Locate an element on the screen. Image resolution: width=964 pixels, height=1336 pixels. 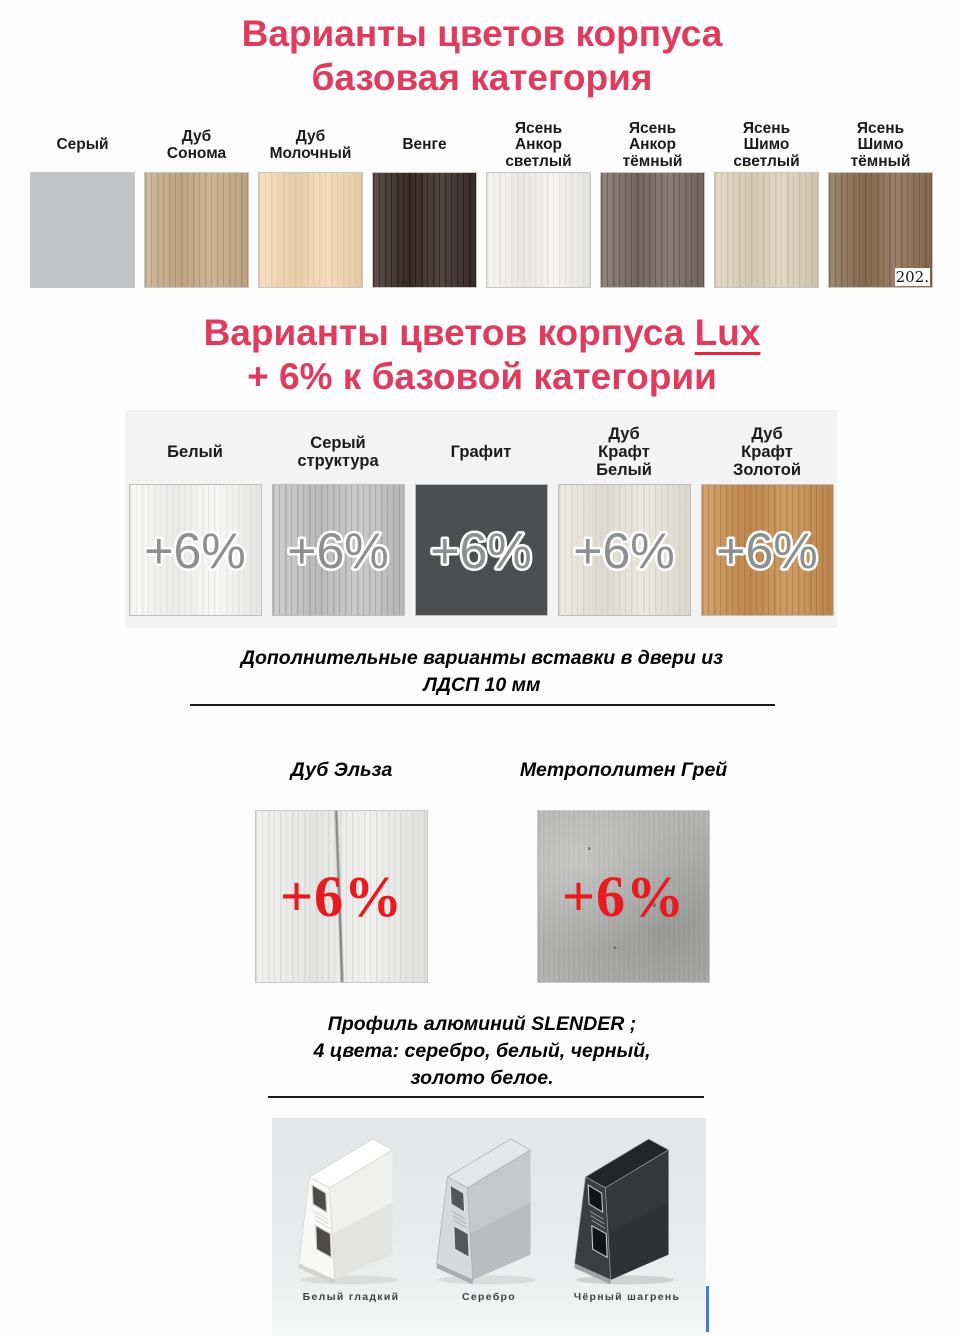
swatch-image-oak-craft-gold: +6% is located at coordinates (767, 550).